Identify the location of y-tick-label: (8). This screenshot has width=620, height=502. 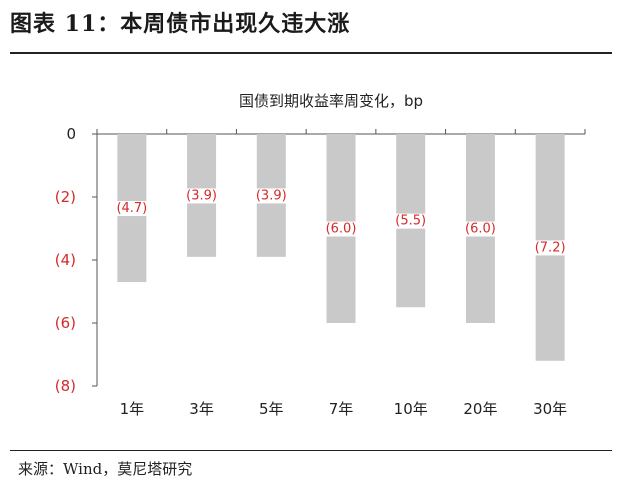
(65, 386).